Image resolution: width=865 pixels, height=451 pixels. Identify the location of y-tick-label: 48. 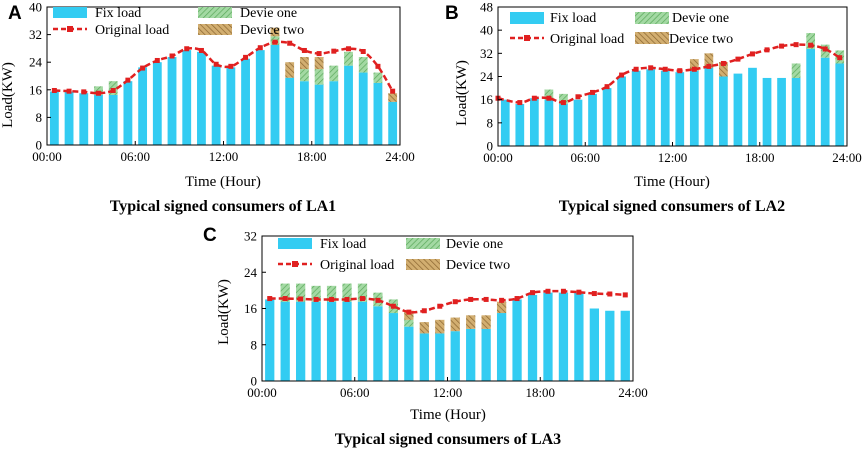
(486, 7).